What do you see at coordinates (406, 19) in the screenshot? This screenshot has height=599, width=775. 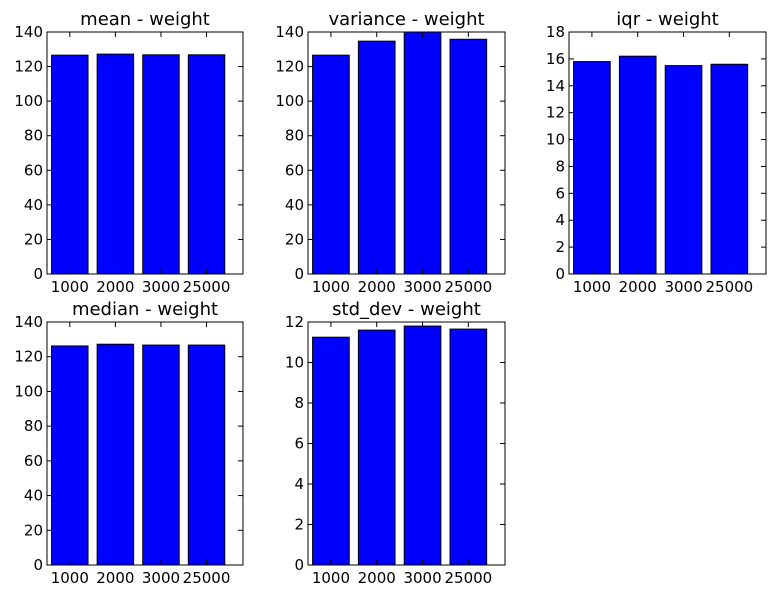 I see `chart-title: variance - weight` at bounding box center [406, 19].